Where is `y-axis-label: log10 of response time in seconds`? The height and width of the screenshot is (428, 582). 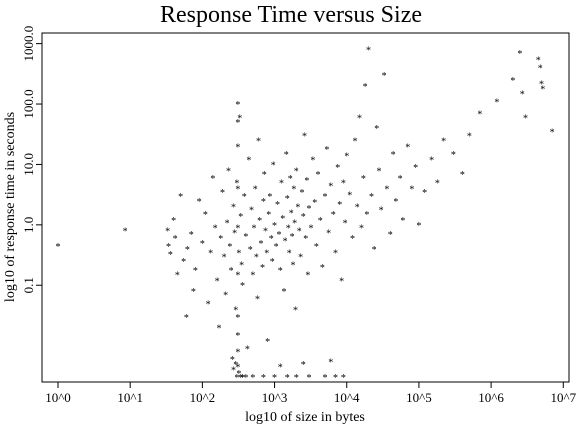
y-axis-label: log10 of response time in seconds is located at coordinates (10, 207).